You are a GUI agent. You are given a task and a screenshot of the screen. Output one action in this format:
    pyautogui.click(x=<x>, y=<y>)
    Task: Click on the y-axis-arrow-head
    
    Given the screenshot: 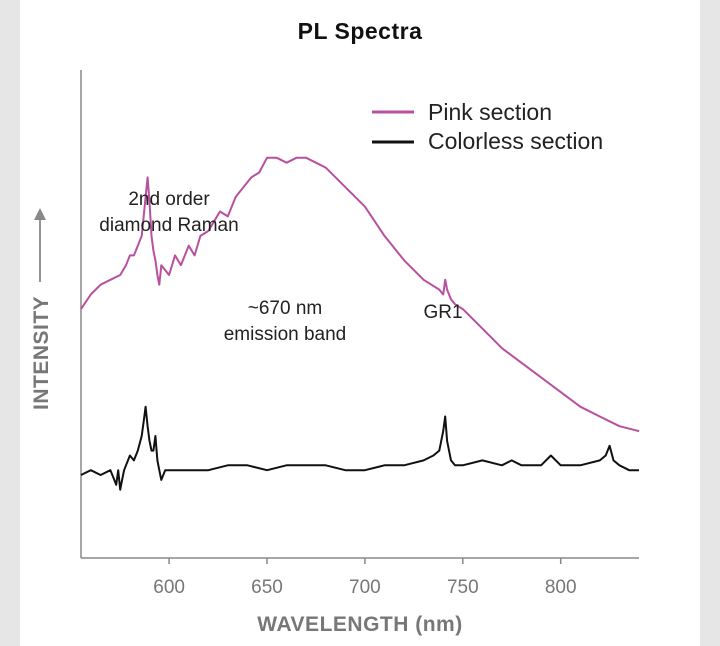 What is the action you would take?
    pyautogui.click(x=40, y=214)
    